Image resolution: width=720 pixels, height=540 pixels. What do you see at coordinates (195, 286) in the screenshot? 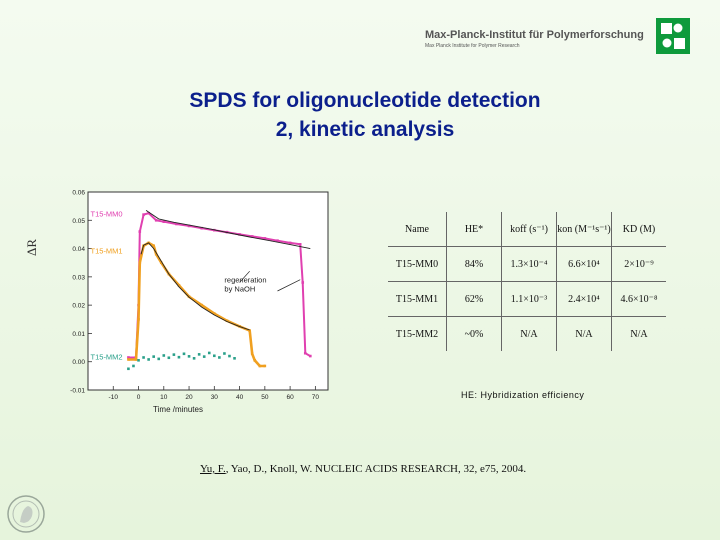
I see `fit-curve-T15-MM1` at bounding box center [195, 286].